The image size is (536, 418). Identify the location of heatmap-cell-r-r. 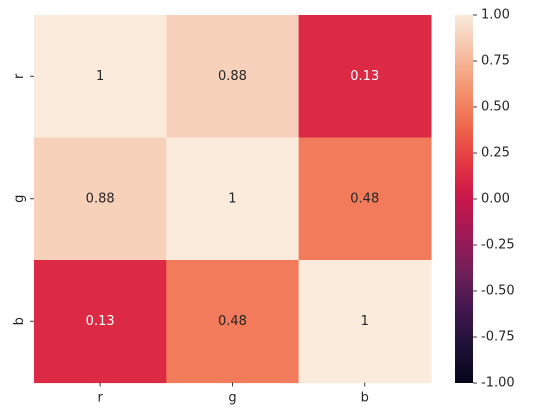
(100, 77).